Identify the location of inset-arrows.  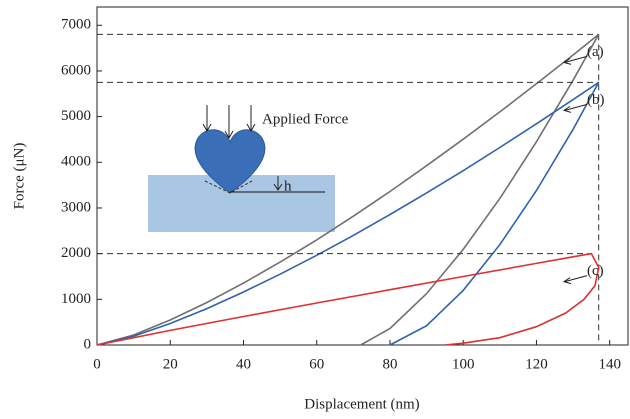
(242, 148).